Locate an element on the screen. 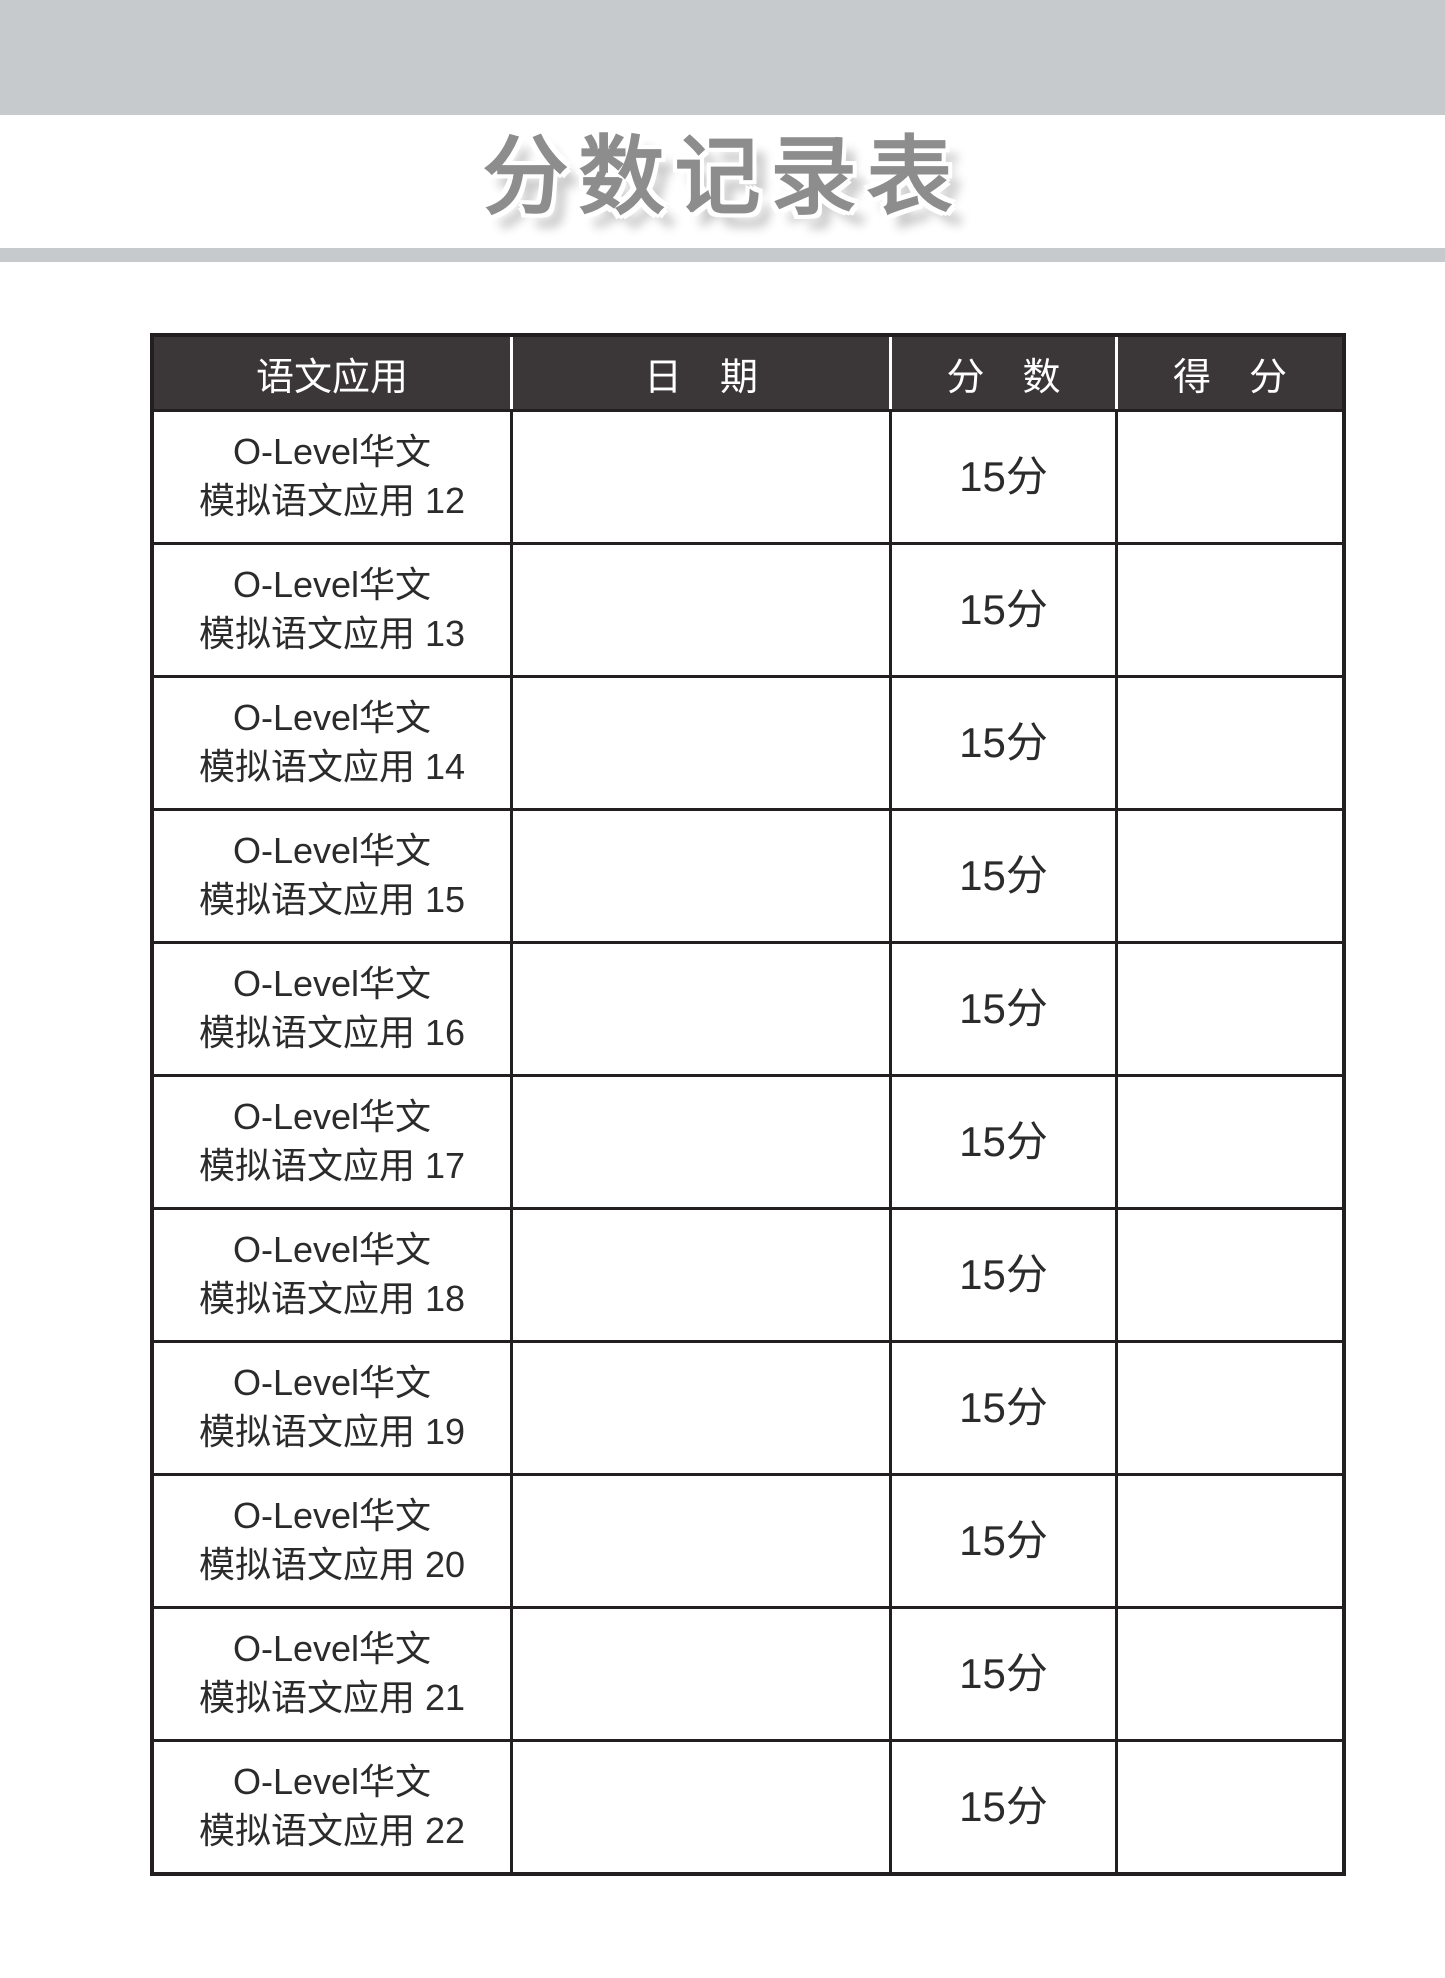 The width and height of the screenshot is (1445, 1978). row-subject-cell: O-Level华文 模拟语文应用 22 is located at coordinates (333, 1807).